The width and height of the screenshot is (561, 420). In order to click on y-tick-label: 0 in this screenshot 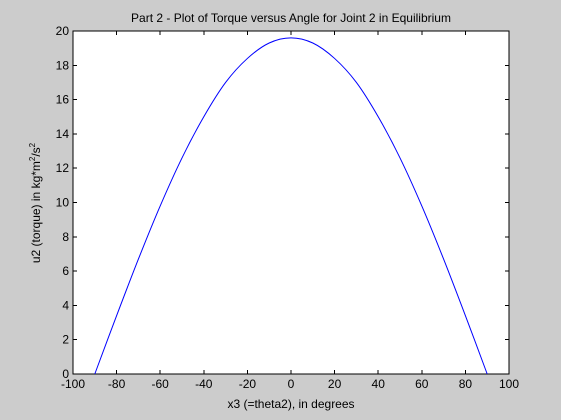, I will do `click(65, 374)`.